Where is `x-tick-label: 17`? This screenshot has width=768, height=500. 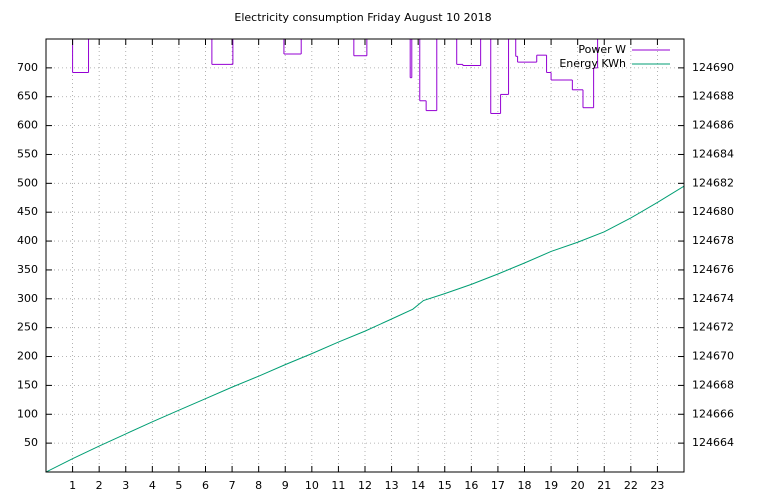
x-tick-label: 17 is located at coordinates (498, 485).